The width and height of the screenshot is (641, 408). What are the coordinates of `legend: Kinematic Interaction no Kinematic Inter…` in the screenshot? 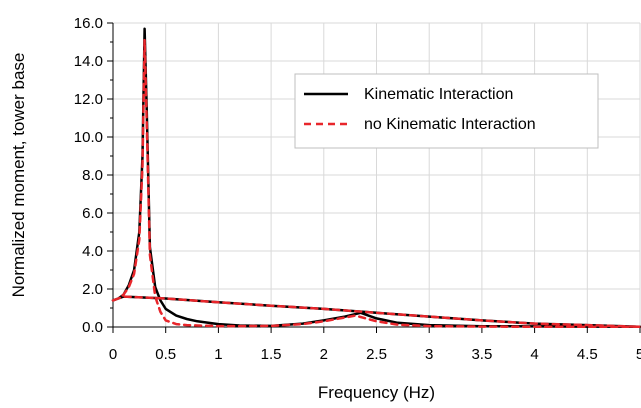 It's located at (446, 111).